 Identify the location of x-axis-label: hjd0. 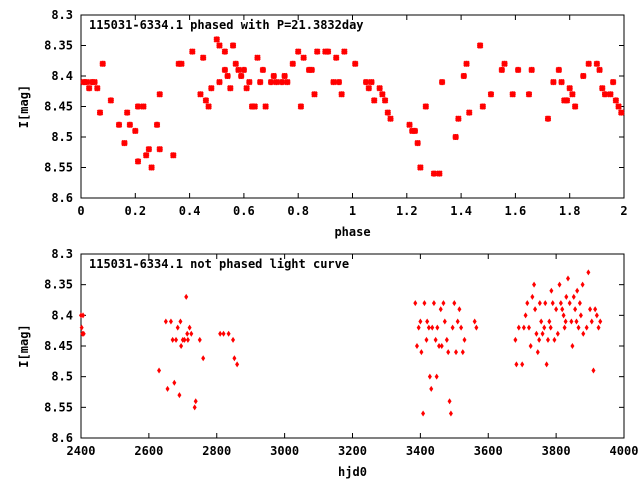
(352, 472).